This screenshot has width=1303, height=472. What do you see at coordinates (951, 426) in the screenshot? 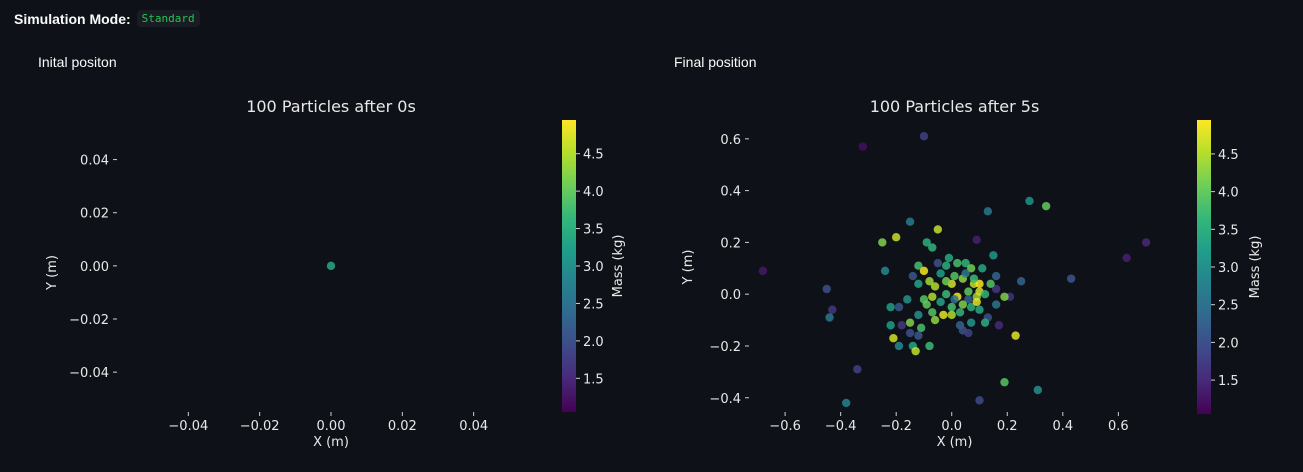
I see `x-tick-label: 0.0` at bounding box center [951, 426].